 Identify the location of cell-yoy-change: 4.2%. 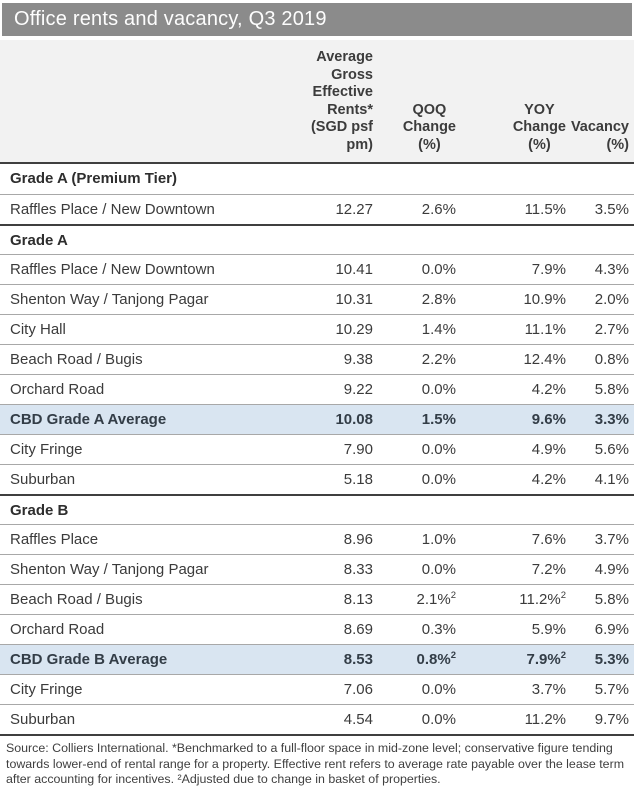
(516, 389).